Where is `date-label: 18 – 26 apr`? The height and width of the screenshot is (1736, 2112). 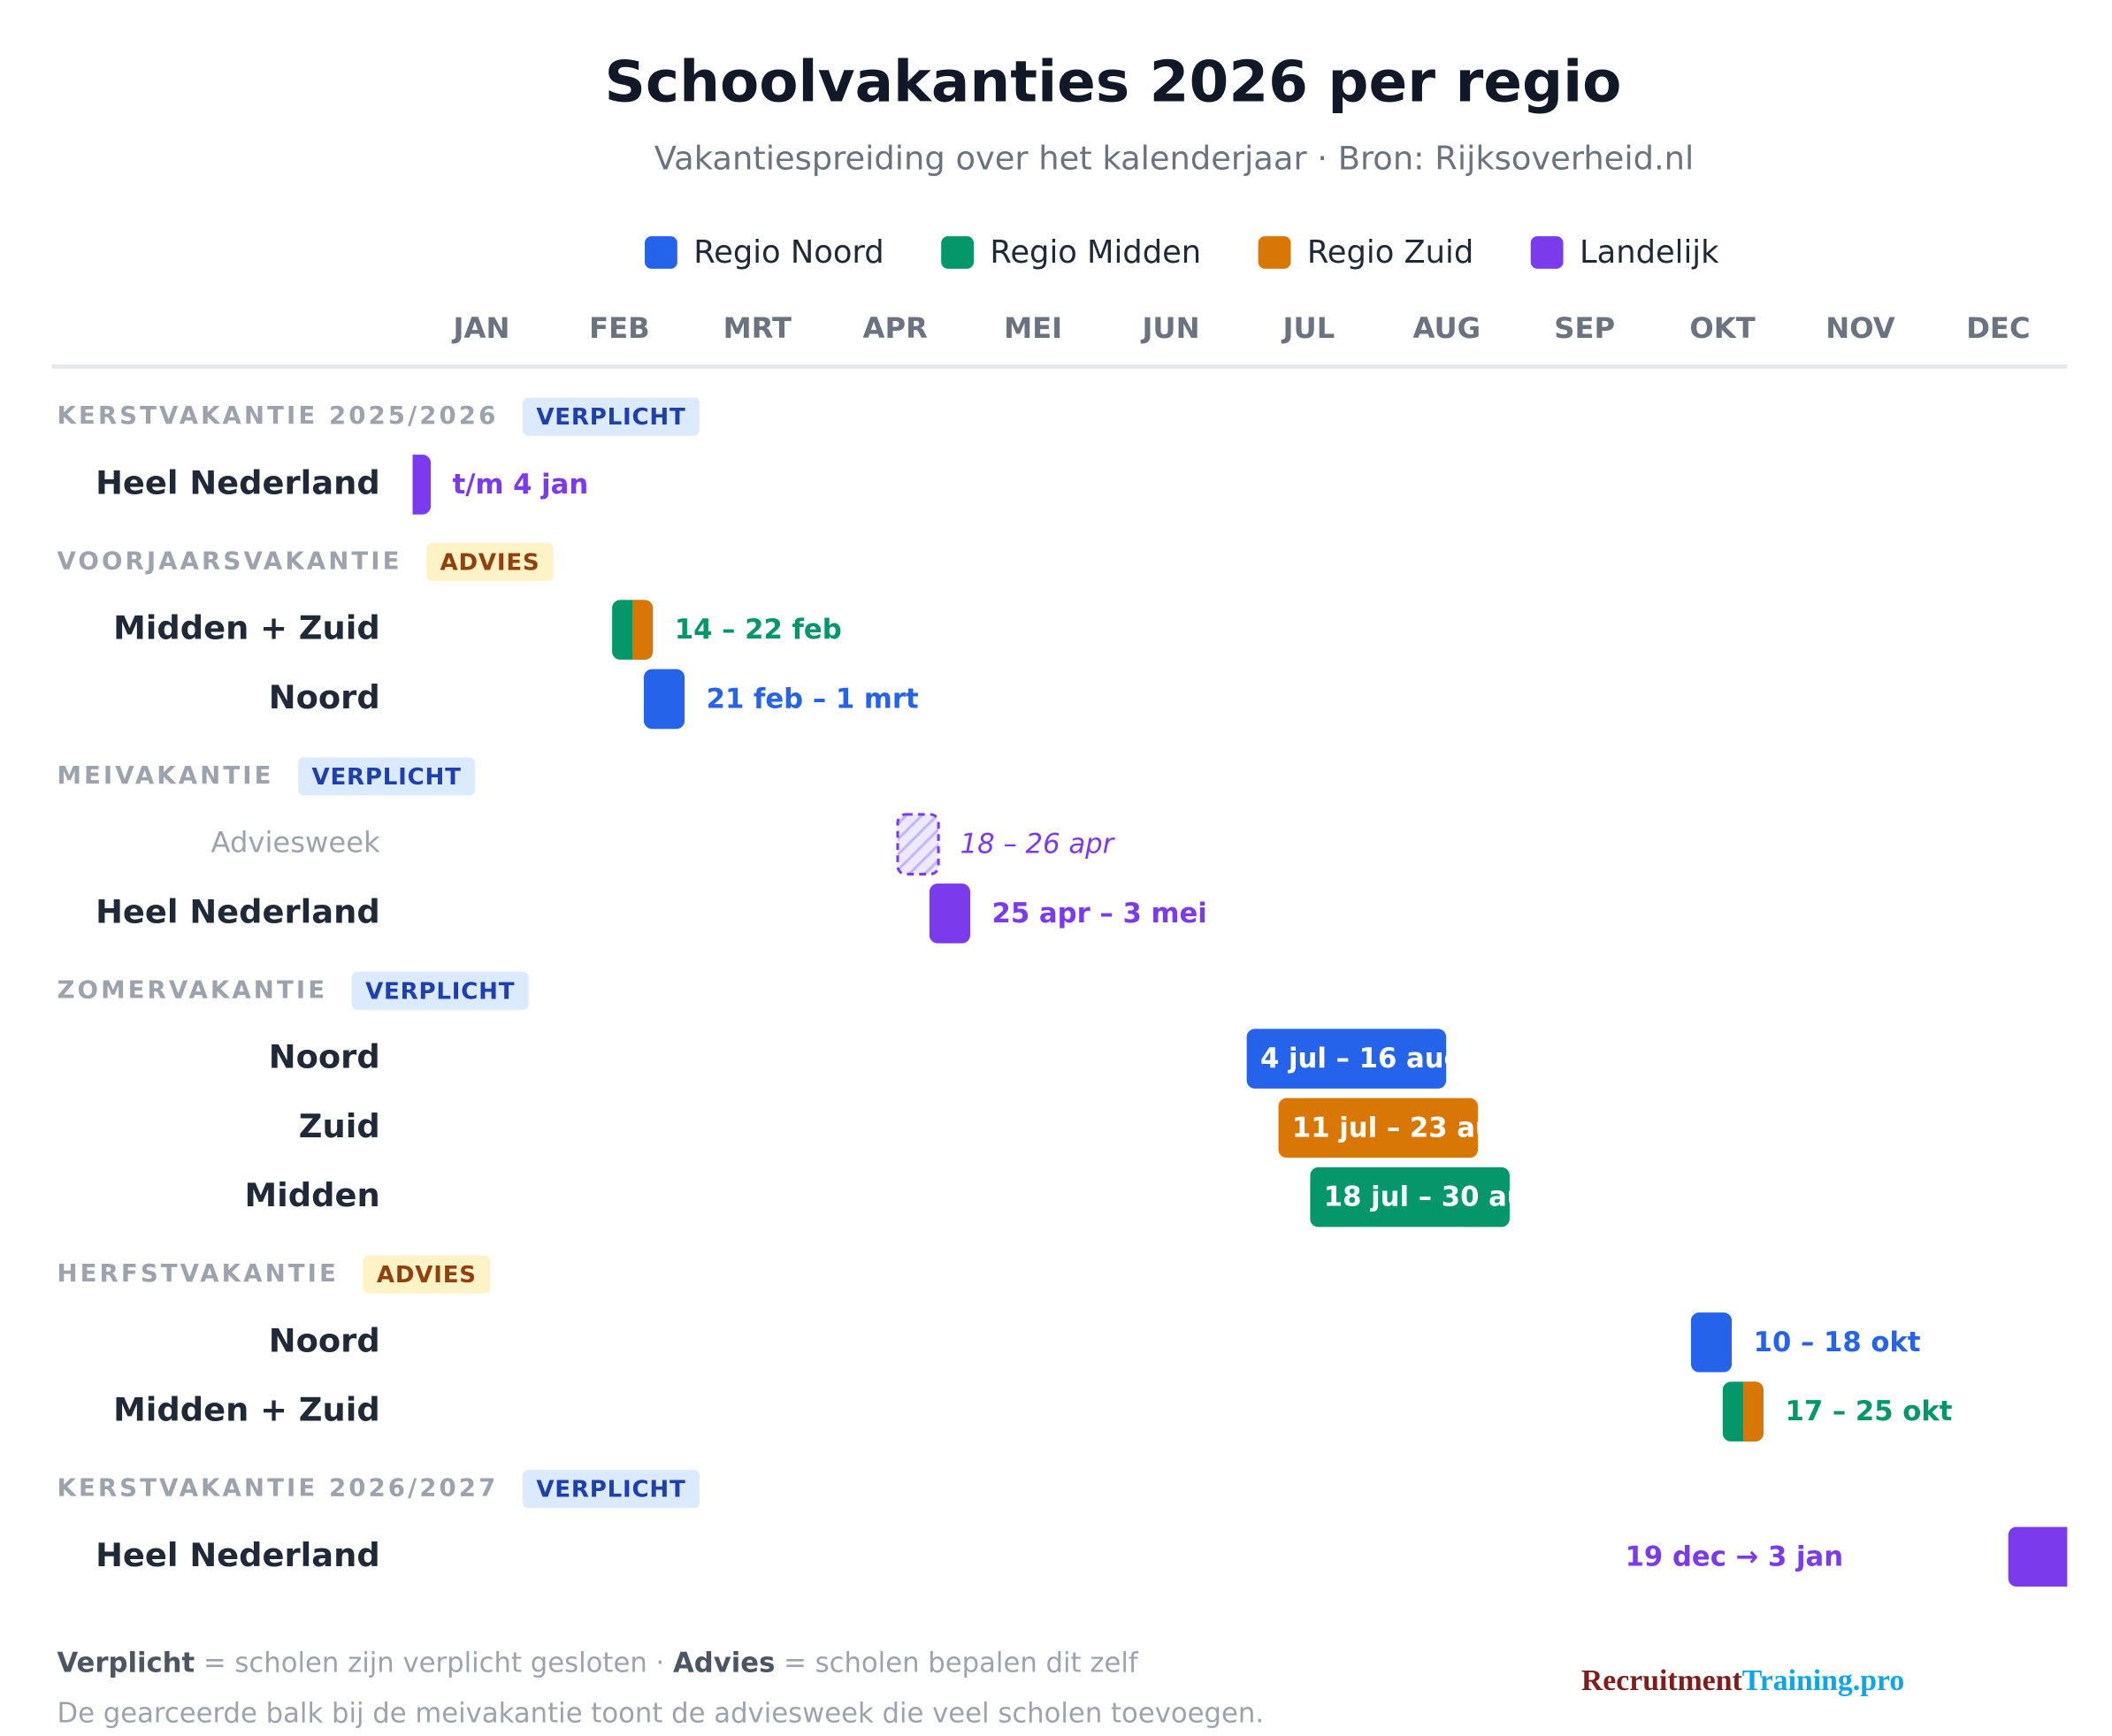 date-label: 18 – 26 apr is located at coordinates (1038, 845).